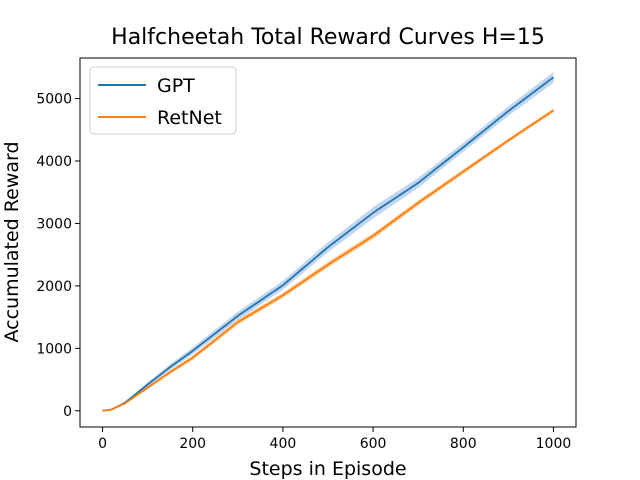  Describe the element at coordinates (327, 469) in the screenshot. I see `x-axis-label: Steps in Episode` at that location.